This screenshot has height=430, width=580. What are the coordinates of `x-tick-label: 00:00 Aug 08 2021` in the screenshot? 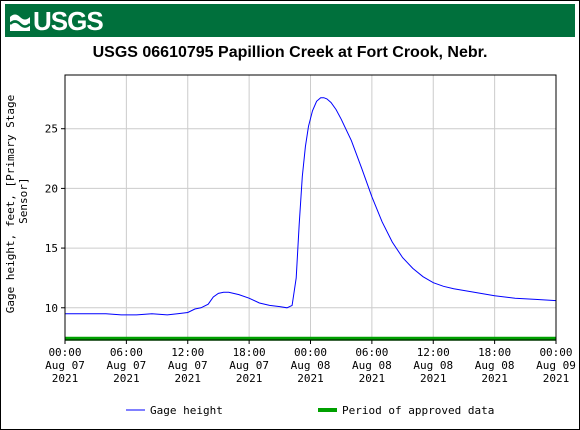 It's located at (311, 365).